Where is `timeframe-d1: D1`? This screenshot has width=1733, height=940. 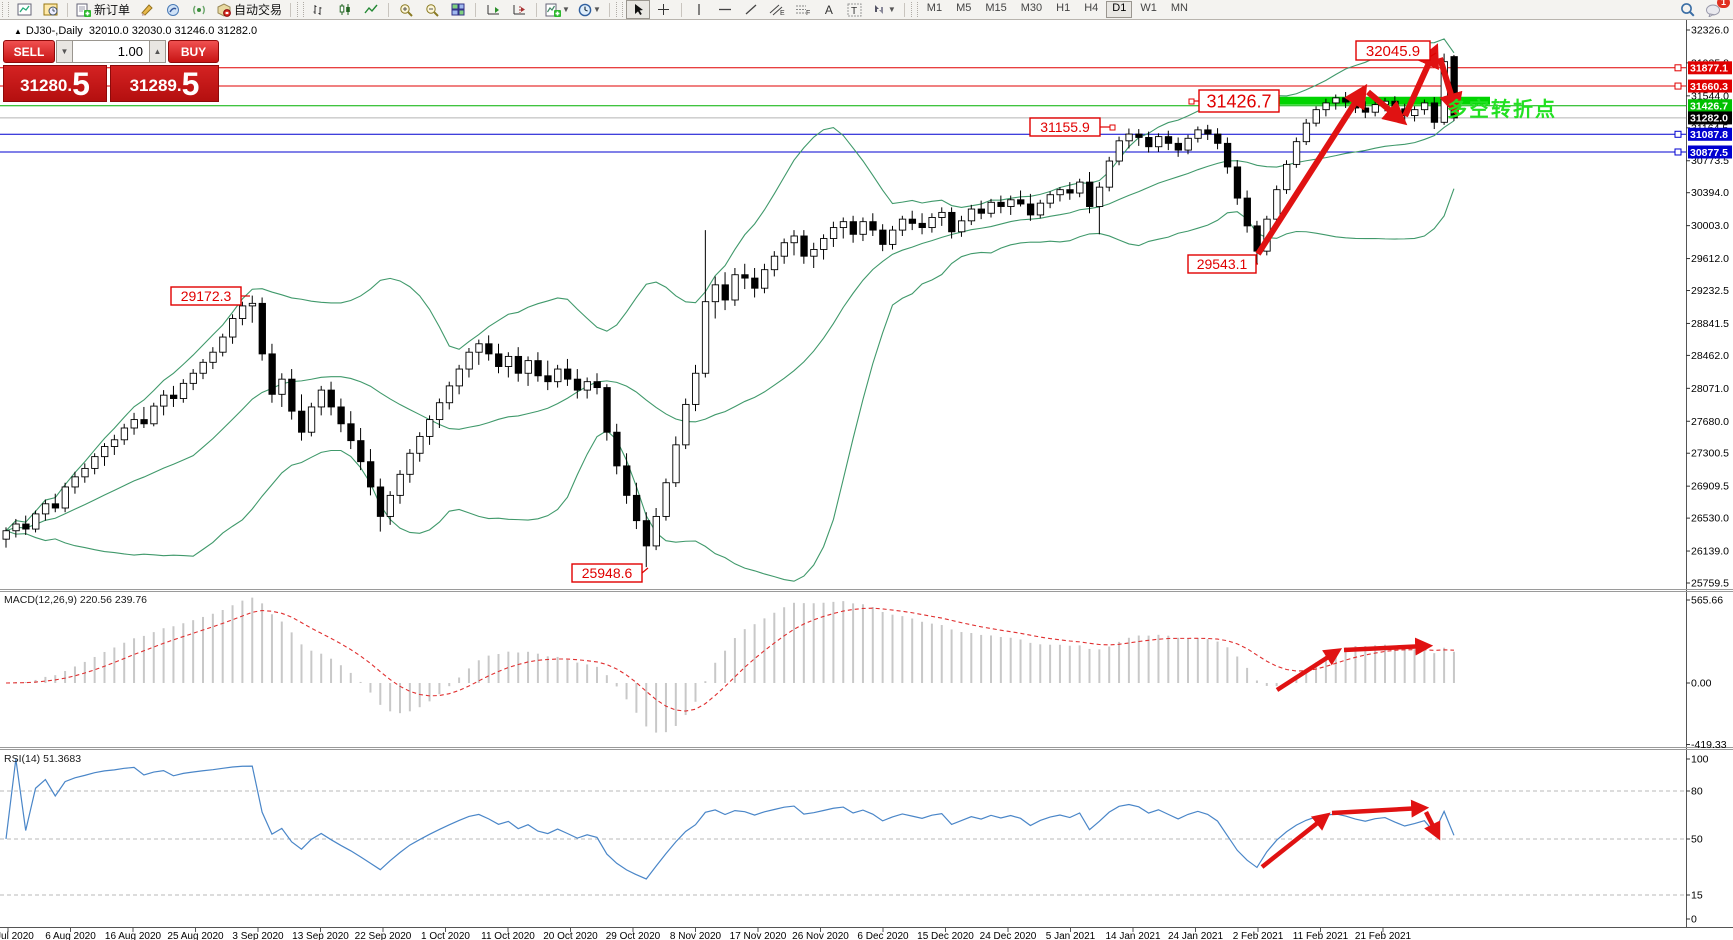 timeframe-d1: D1 is located at coordinates (1119, 9).